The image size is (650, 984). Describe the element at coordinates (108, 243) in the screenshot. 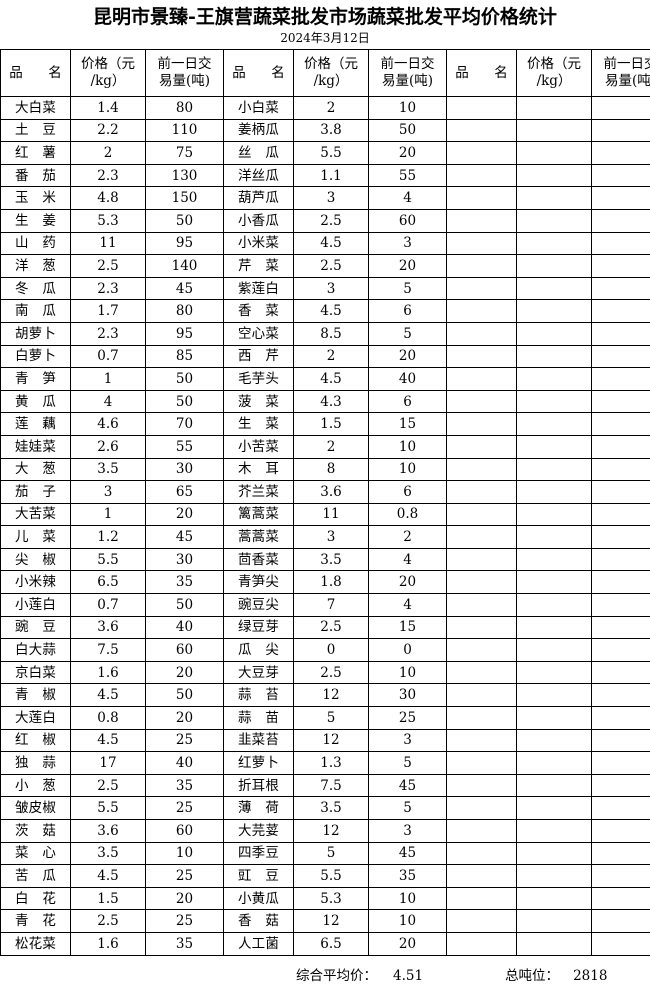

I see `cell-price: 11` at that location.